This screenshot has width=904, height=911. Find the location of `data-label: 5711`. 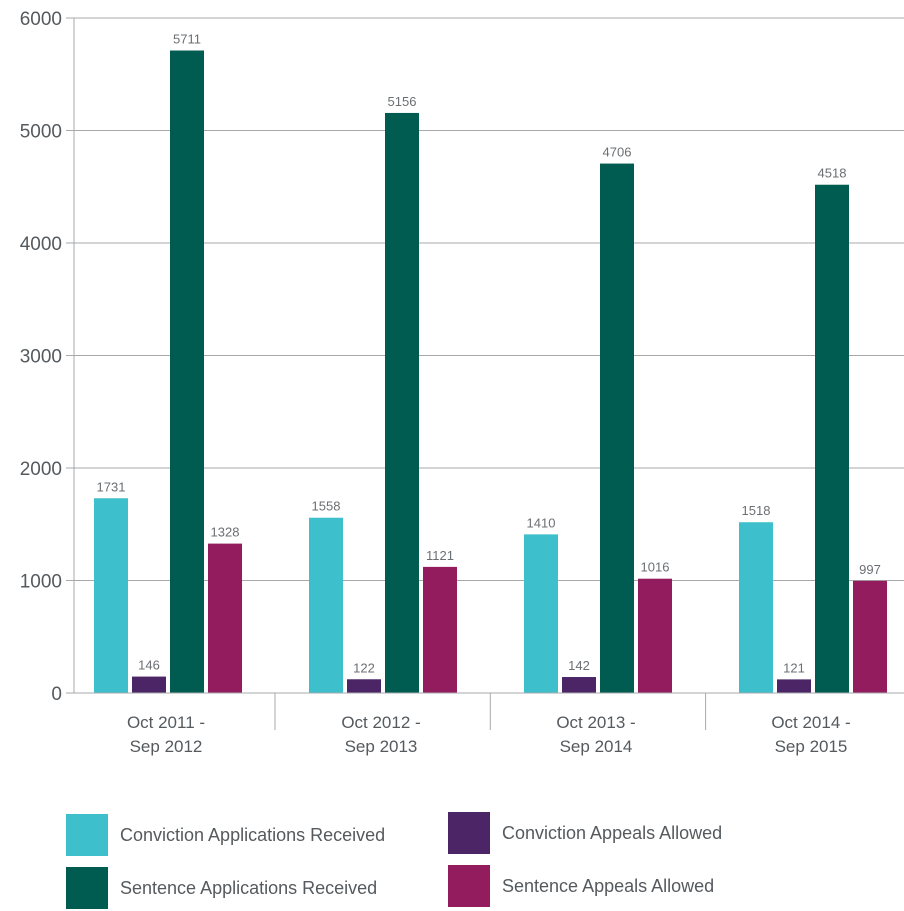

data-label: 5711 is located at coordinates (187, 39).